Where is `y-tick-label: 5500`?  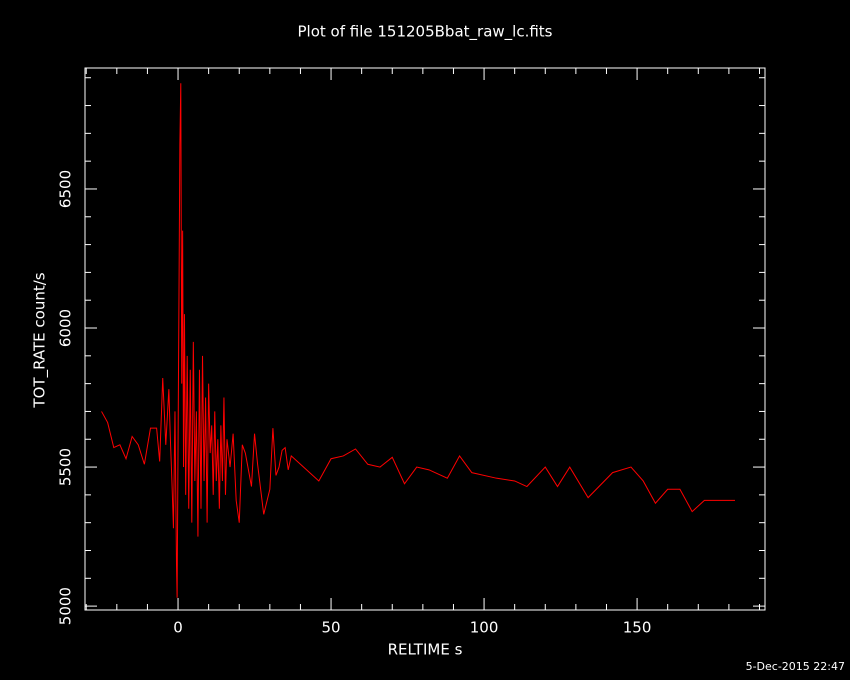 y-tick-label: 5500 is located at coordinates (66, 467).